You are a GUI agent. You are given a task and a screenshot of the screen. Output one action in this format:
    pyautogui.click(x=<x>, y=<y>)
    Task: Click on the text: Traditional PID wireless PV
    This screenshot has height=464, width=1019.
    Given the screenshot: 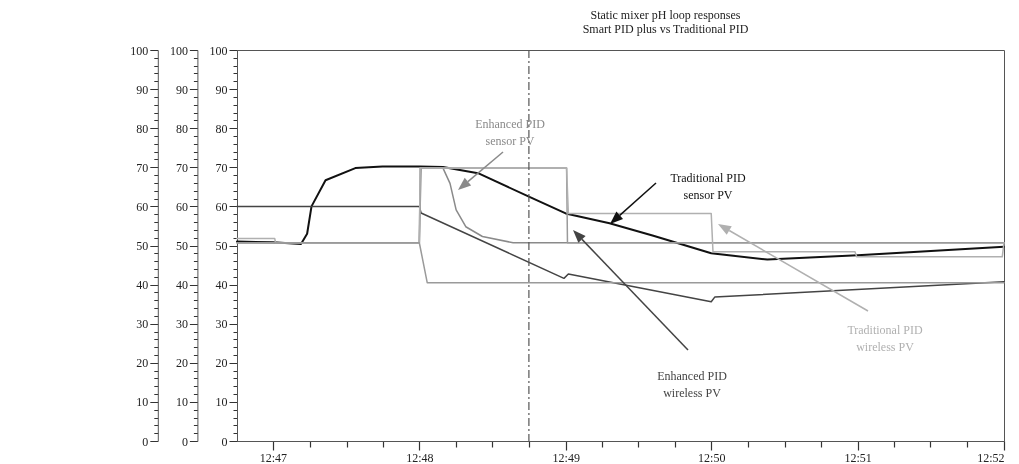 What is the action you would take?
    pyautogui.click(x=885, y=338)
    